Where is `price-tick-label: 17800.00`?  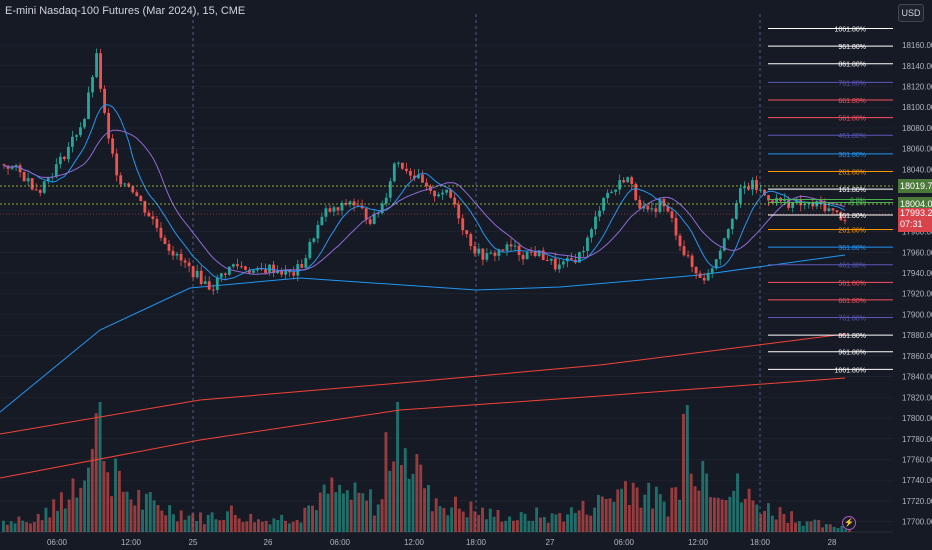 price-tick-label: 17800.00 is located at coordinates (917, 418).